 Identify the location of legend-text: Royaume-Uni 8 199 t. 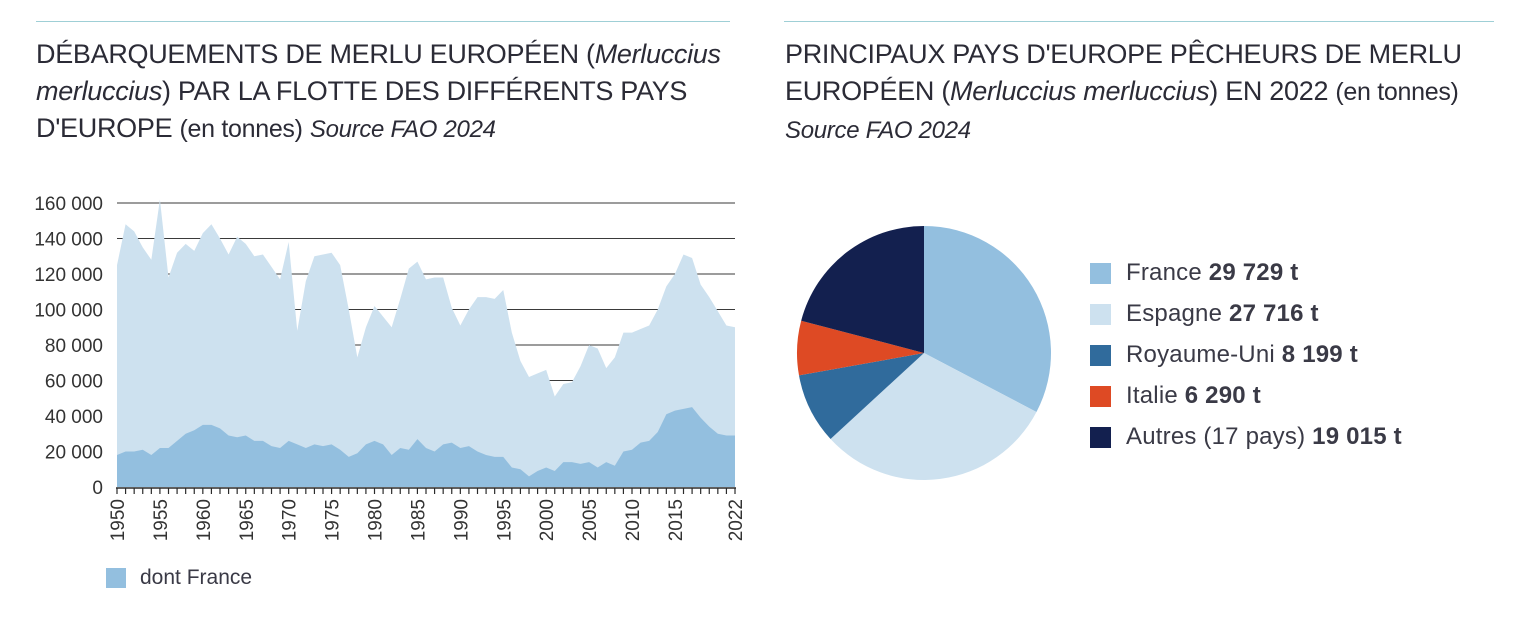
(1242, 355).